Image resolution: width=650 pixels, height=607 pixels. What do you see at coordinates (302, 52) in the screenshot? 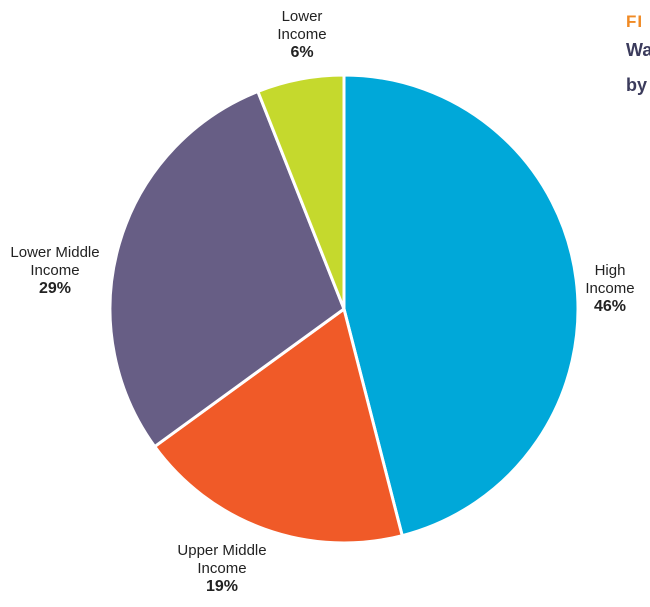
I see `slice-percent: 6%` at bounding box center [302, 52].